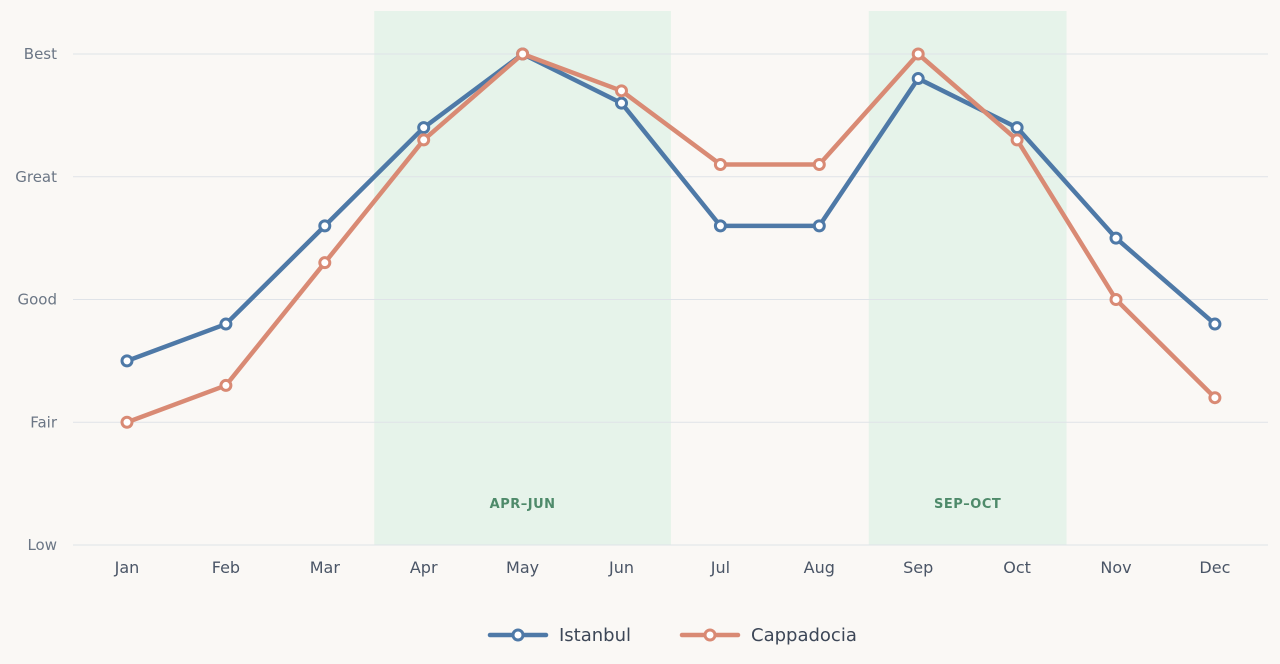  I want to click on point-istanbul-aug, so click(819, 226).